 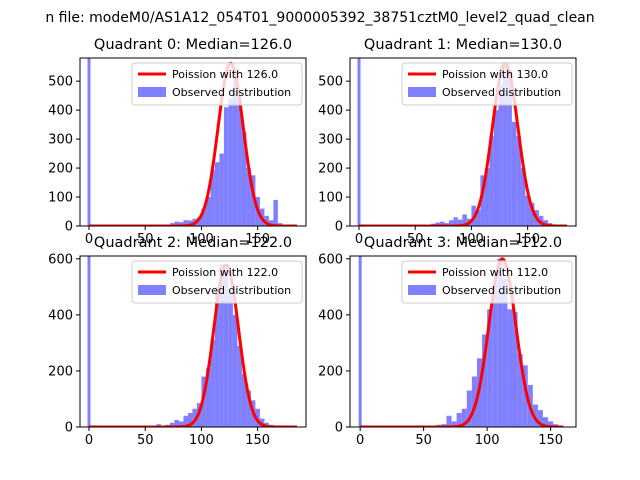 What do you see at coordinates (193, 45) in the screenshot?
I see `subplot-title: Quadrant 0: Median=126.0` at bounding box center [193, 45].